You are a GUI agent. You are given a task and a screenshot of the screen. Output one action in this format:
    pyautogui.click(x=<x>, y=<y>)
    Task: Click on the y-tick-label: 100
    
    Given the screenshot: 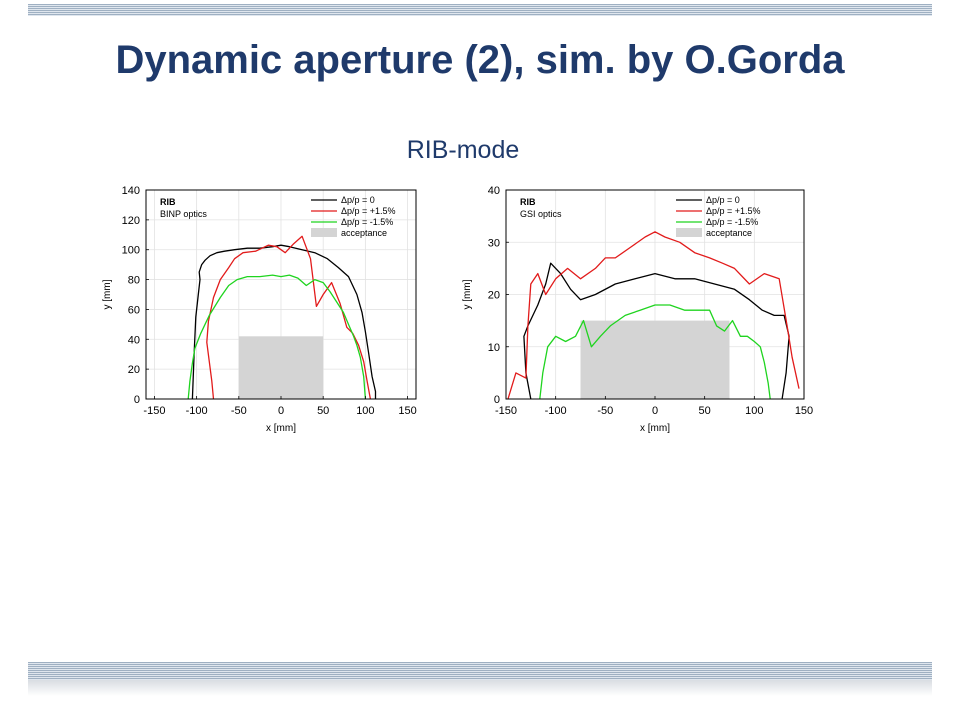 What is the action you would take?
    pyautogui.click(x=131, y=251)
    